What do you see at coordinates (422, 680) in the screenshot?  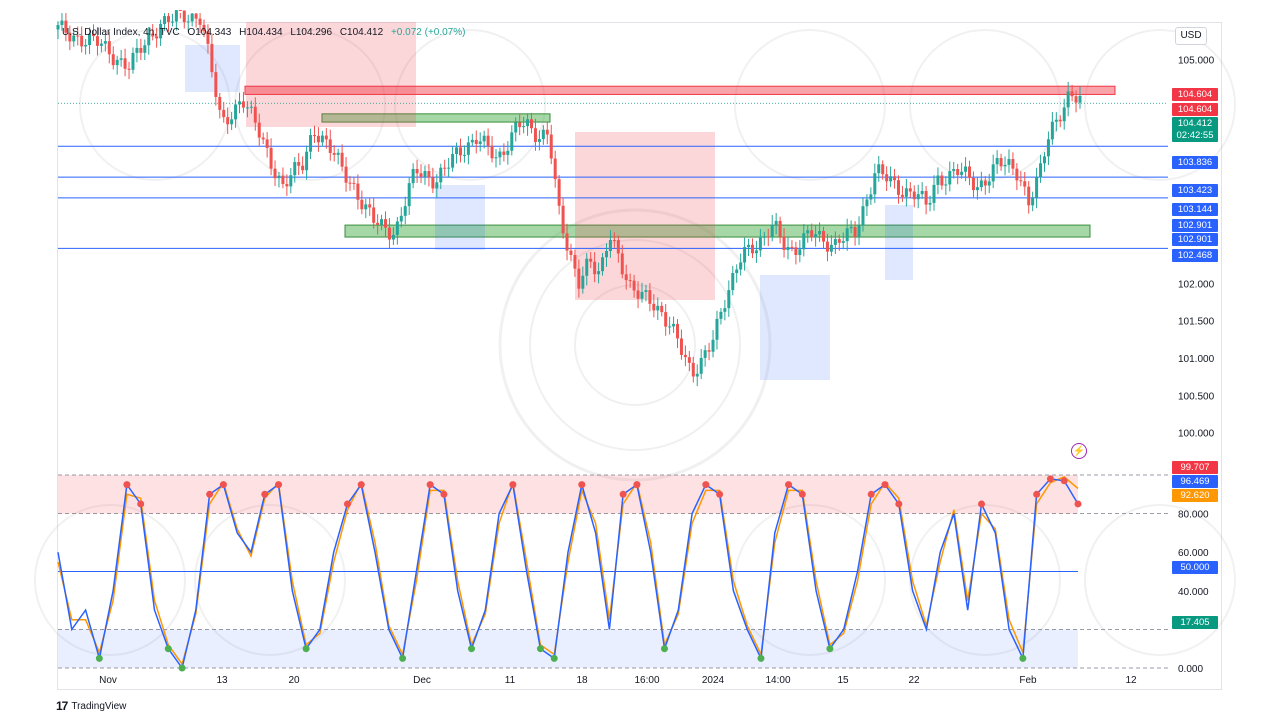 I see `time-tick: Dec` at bounding box center [422, 680].